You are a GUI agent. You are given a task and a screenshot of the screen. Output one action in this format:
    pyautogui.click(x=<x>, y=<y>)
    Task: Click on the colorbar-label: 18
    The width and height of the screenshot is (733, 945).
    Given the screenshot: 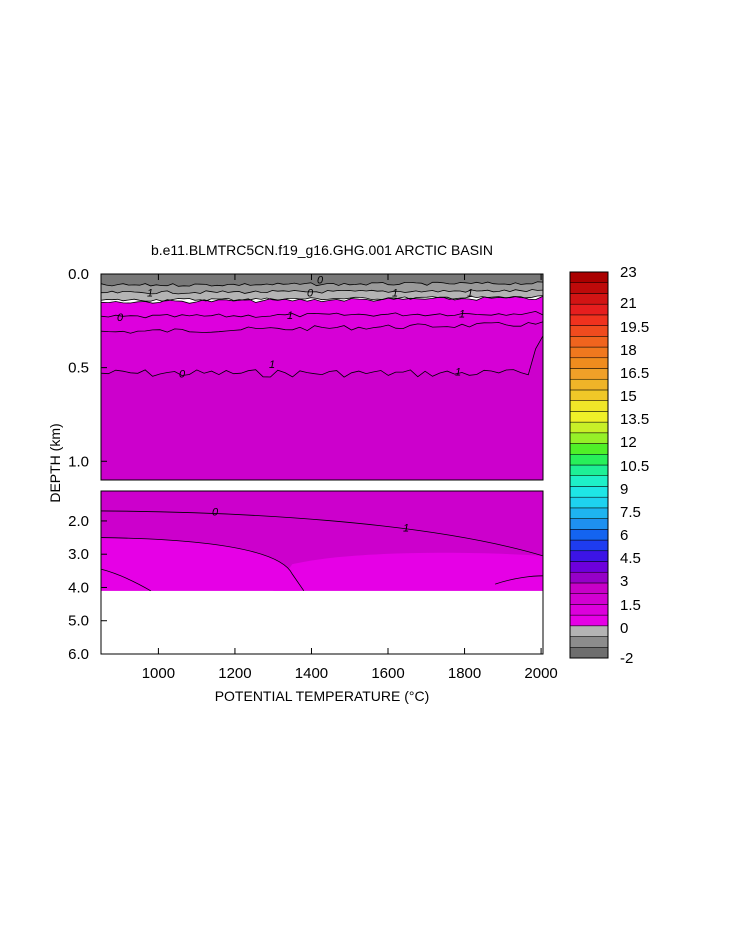 What is the action you would take?
    pyautogui.click(x=628, y=350)
    